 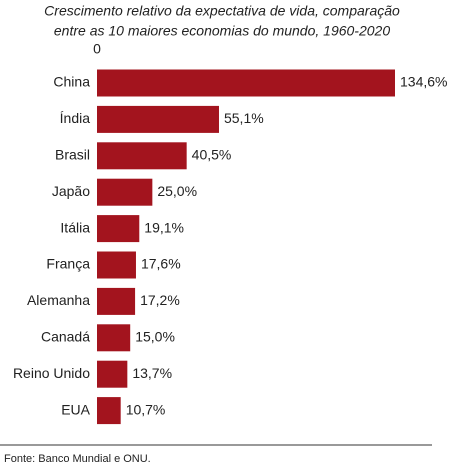 What do you see at coordinates (68, 264) in the screenshot?
I see `y-tick-label: França` at bounding box center [68, 264].